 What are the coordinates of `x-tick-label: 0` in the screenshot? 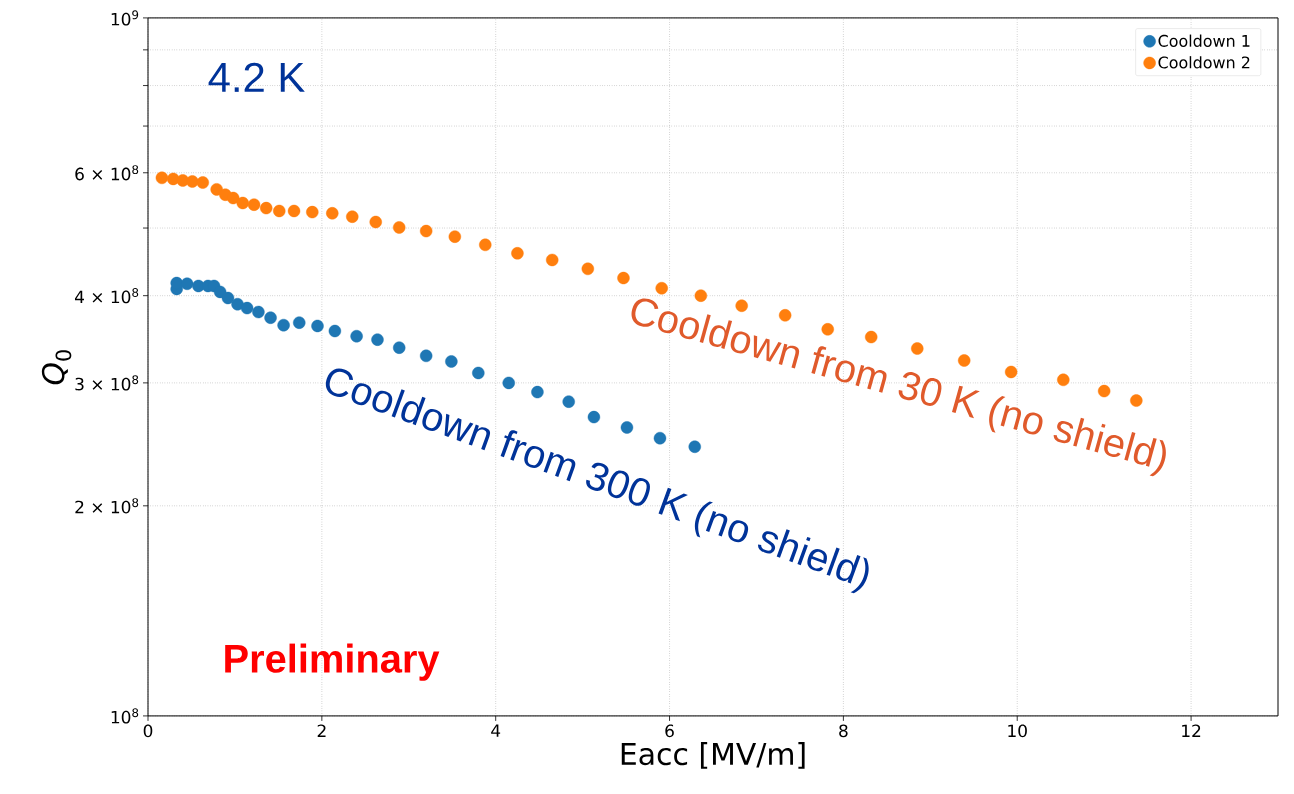 It's located at (148, 731).